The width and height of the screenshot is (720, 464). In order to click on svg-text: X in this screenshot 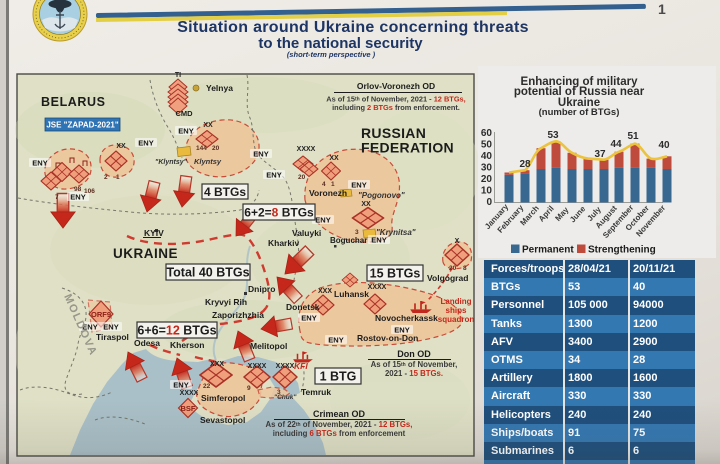, I will do `click(457, 241)`.